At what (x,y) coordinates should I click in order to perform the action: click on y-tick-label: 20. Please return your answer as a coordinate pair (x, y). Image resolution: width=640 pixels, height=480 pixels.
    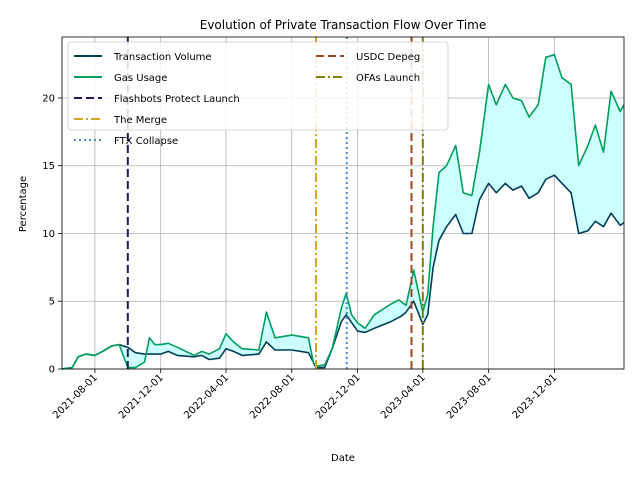
    Looking at the image, I should click on (48, 98).